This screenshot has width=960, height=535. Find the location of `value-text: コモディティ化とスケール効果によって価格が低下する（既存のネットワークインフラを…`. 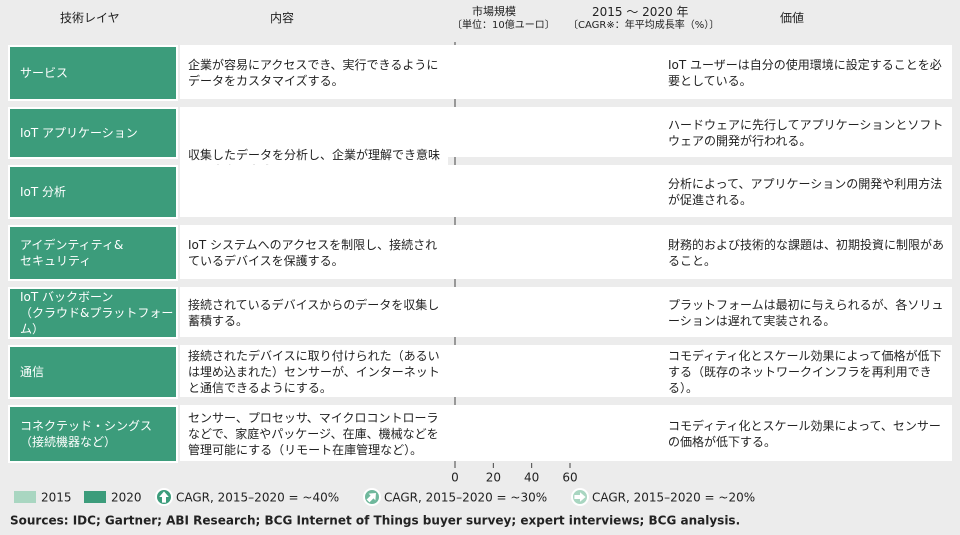

value-text: コモディティ化とスケール効果によって価格が低下する（既存のネットワークインフラを… is located at coordinates (805, 372).